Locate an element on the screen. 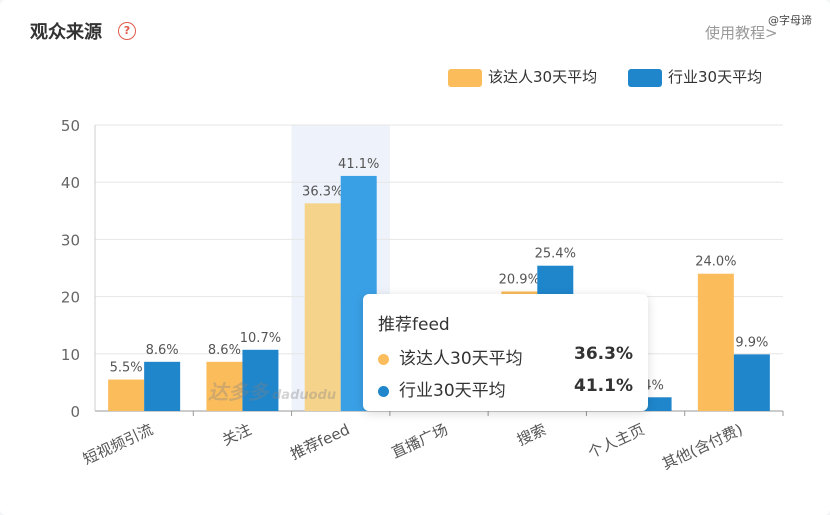  x-tick-label: 短视频引流 is located at coordinates (118, 444).